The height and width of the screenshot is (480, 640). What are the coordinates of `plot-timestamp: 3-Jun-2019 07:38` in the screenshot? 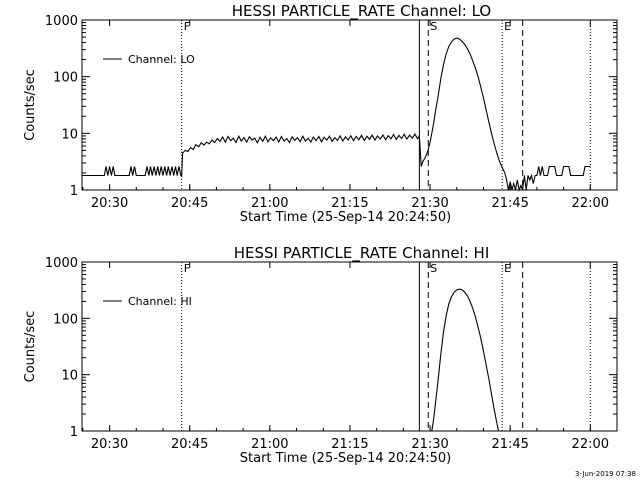 It's located at (605, 474).